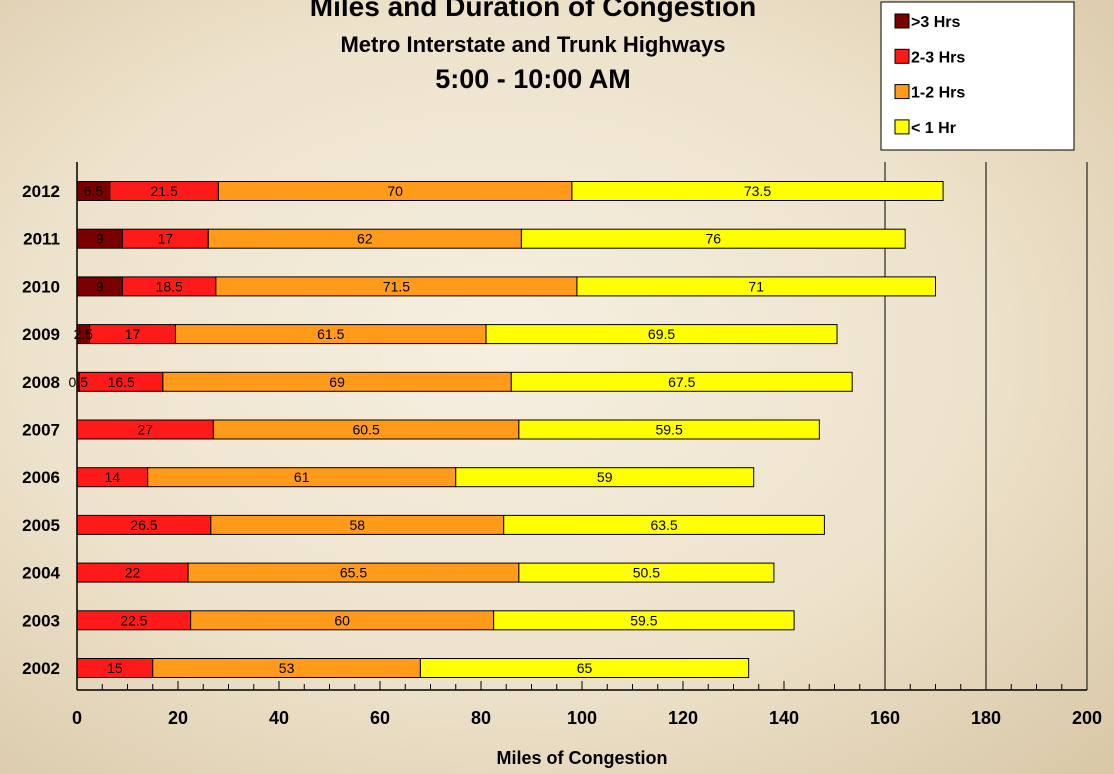 The image size is (1114, 774). What do you see at coordinates (121, 382) in the screenshot?
I see `data-label: 16.5` at bounding box center [121, 382].